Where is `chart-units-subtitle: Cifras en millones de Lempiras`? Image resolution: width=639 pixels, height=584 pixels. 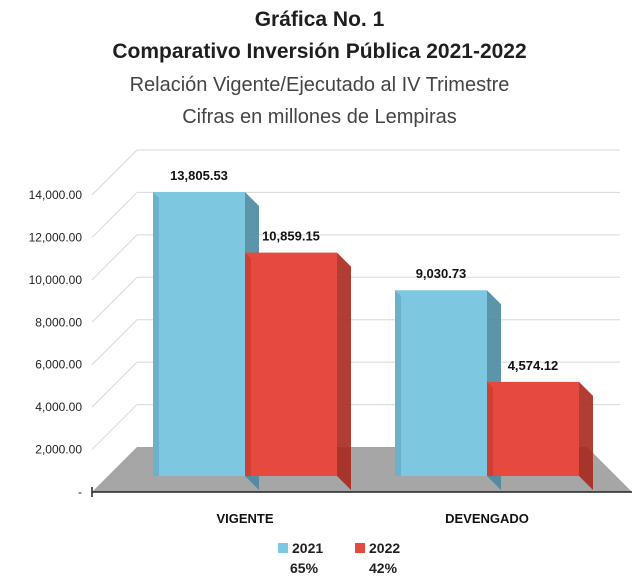 chart-units-subtitle: Cifras en millones de Lempiras is located at coordinates (319, 117).